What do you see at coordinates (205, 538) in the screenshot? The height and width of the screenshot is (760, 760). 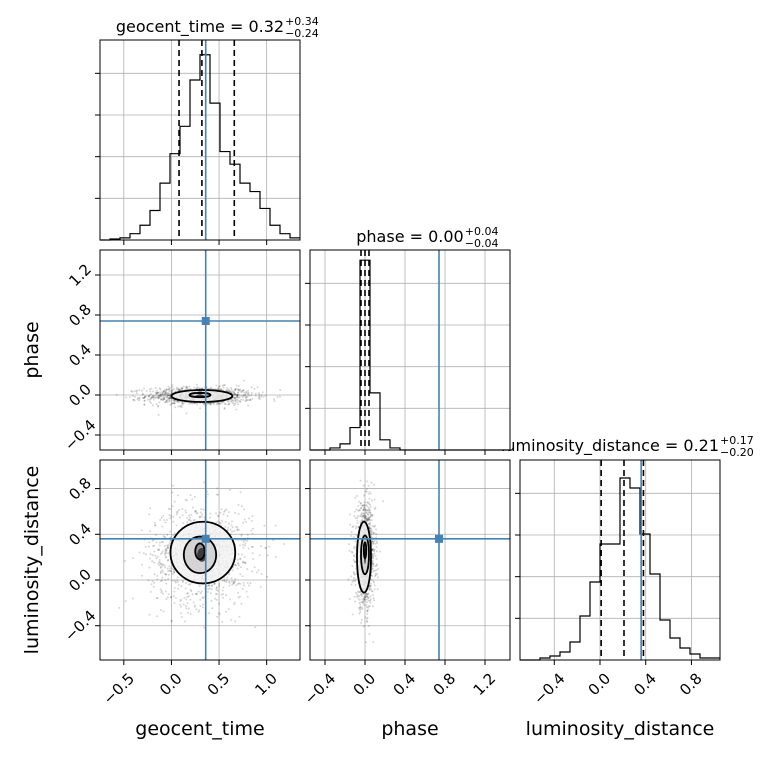 I see `truth-marker` at bounding box center [205, 538].